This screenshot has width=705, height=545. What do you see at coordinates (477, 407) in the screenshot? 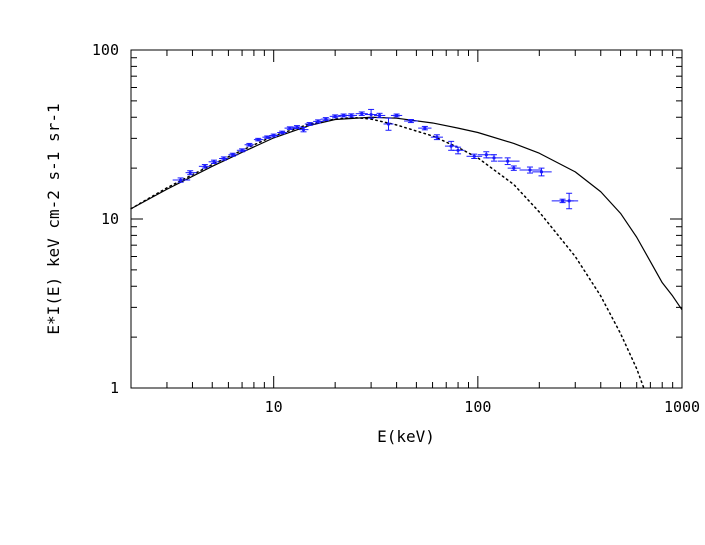
I see `x-tick-label: 100` at bounding box center [477, 407].